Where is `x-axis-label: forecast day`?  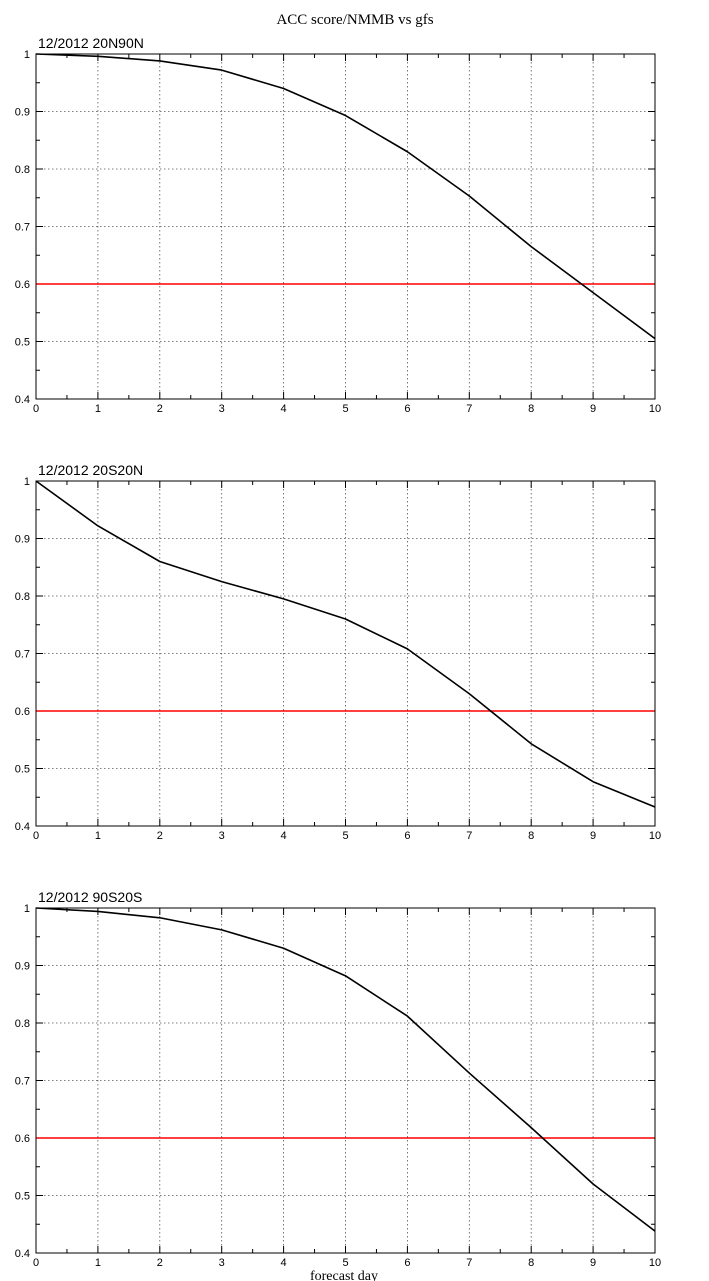
x-axis-label: forecast day is located at coordinates (344, 1275).